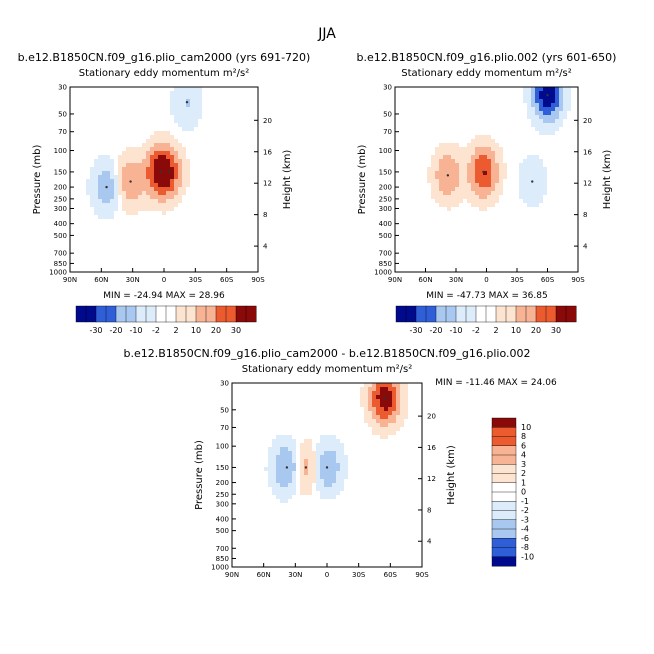  What do you see at coordinates (101, 280) in the screenshot?
I see `x-tick-label: 60N` at bounding box center [101, 280].